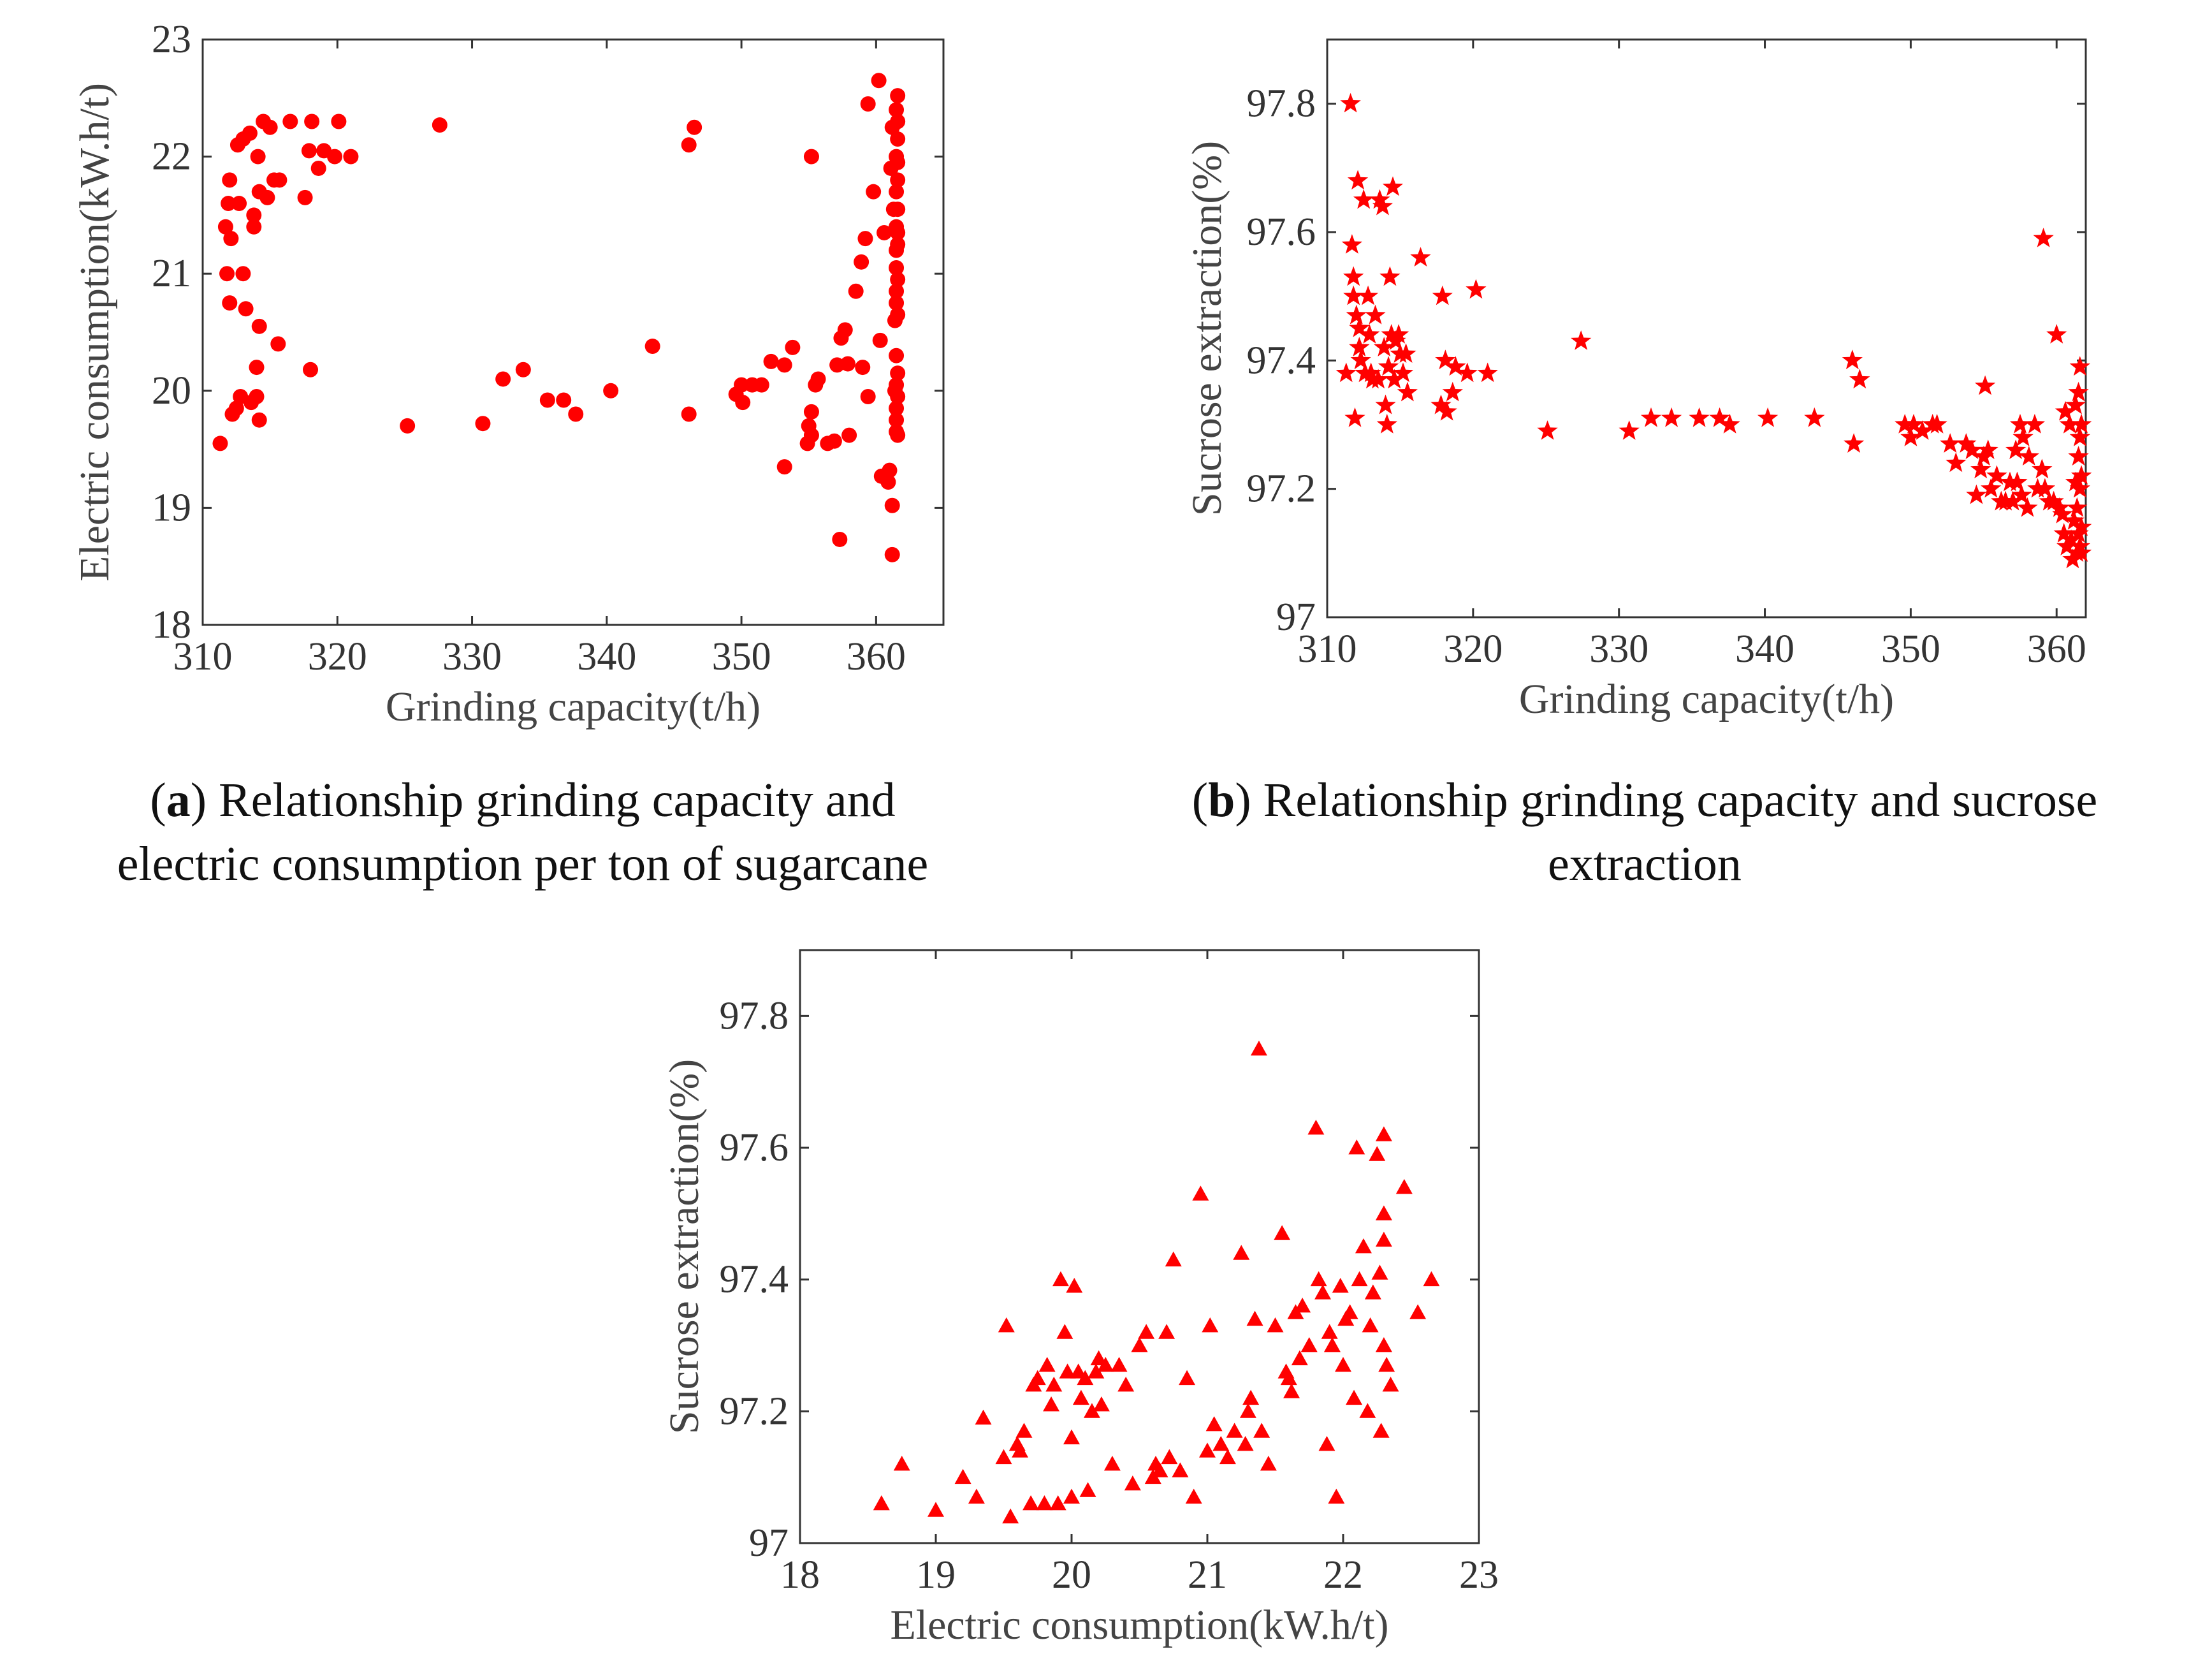 The image size is (2212, 1677). I want to click on chart-c-y-tick-label: 97.6, so click(754, 1147).